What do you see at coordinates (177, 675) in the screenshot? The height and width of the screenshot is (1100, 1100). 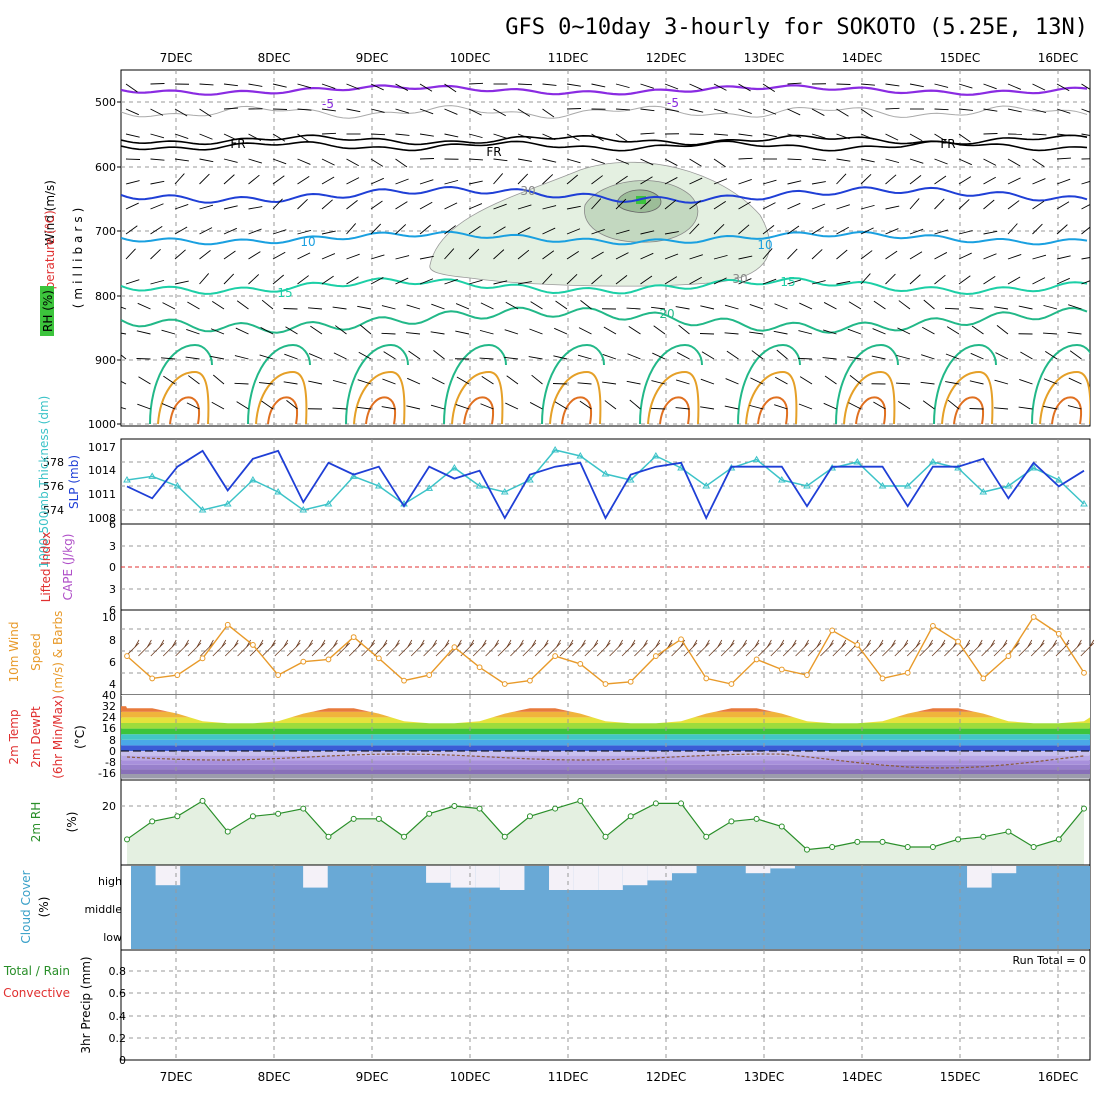 I see `wind10-point` at bounding box center [177, 675].